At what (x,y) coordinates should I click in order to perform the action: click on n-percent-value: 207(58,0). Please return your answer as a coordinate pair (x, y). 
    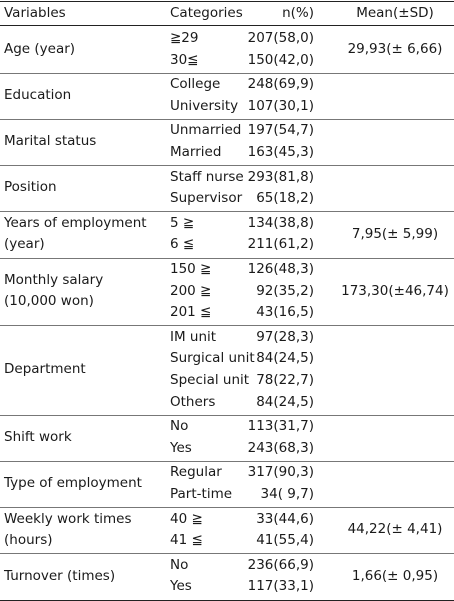
    Looking at the image, I should click on (280, 38).